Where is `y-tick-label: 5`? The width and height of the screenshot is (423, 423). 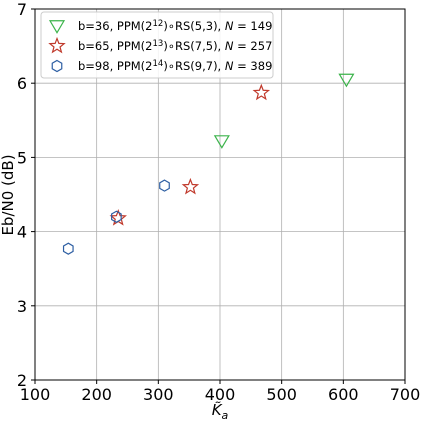
y-tick-label: 5 is located at coordinates (22, 157).